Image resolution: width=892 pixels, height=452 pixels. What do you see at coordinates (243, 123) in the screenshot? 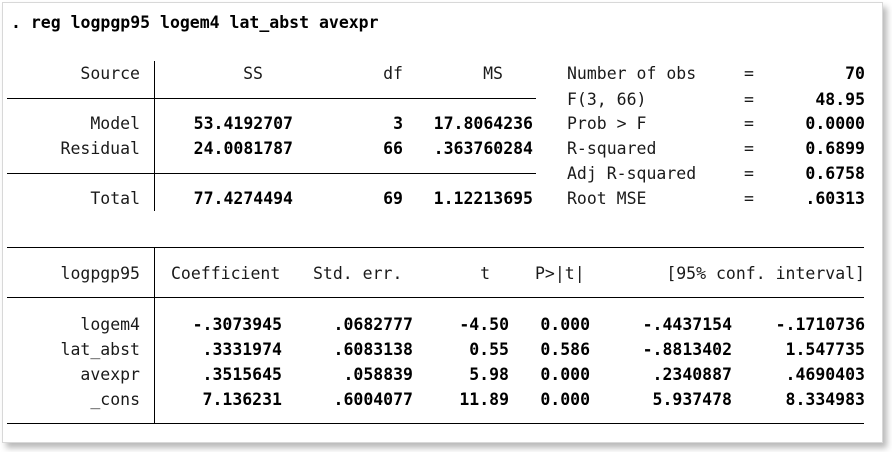
I see `anova-ss: 53.4192707` at bounding box center [243, 123].